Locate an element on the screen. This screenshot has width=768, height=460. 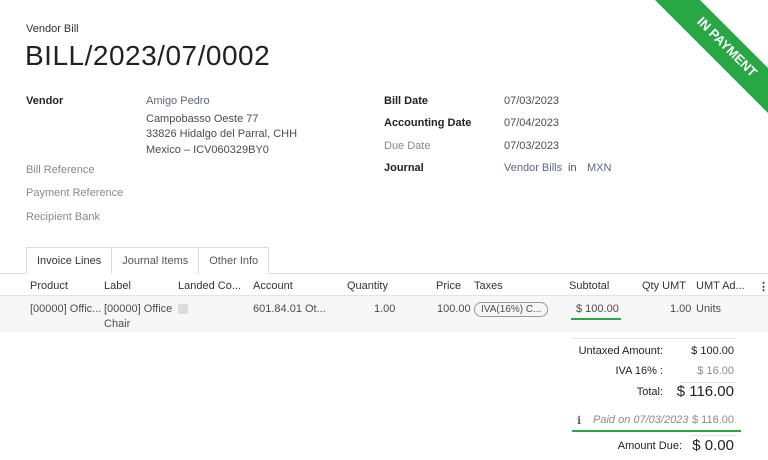
col-account: Account is located at coordinates (273, 286).